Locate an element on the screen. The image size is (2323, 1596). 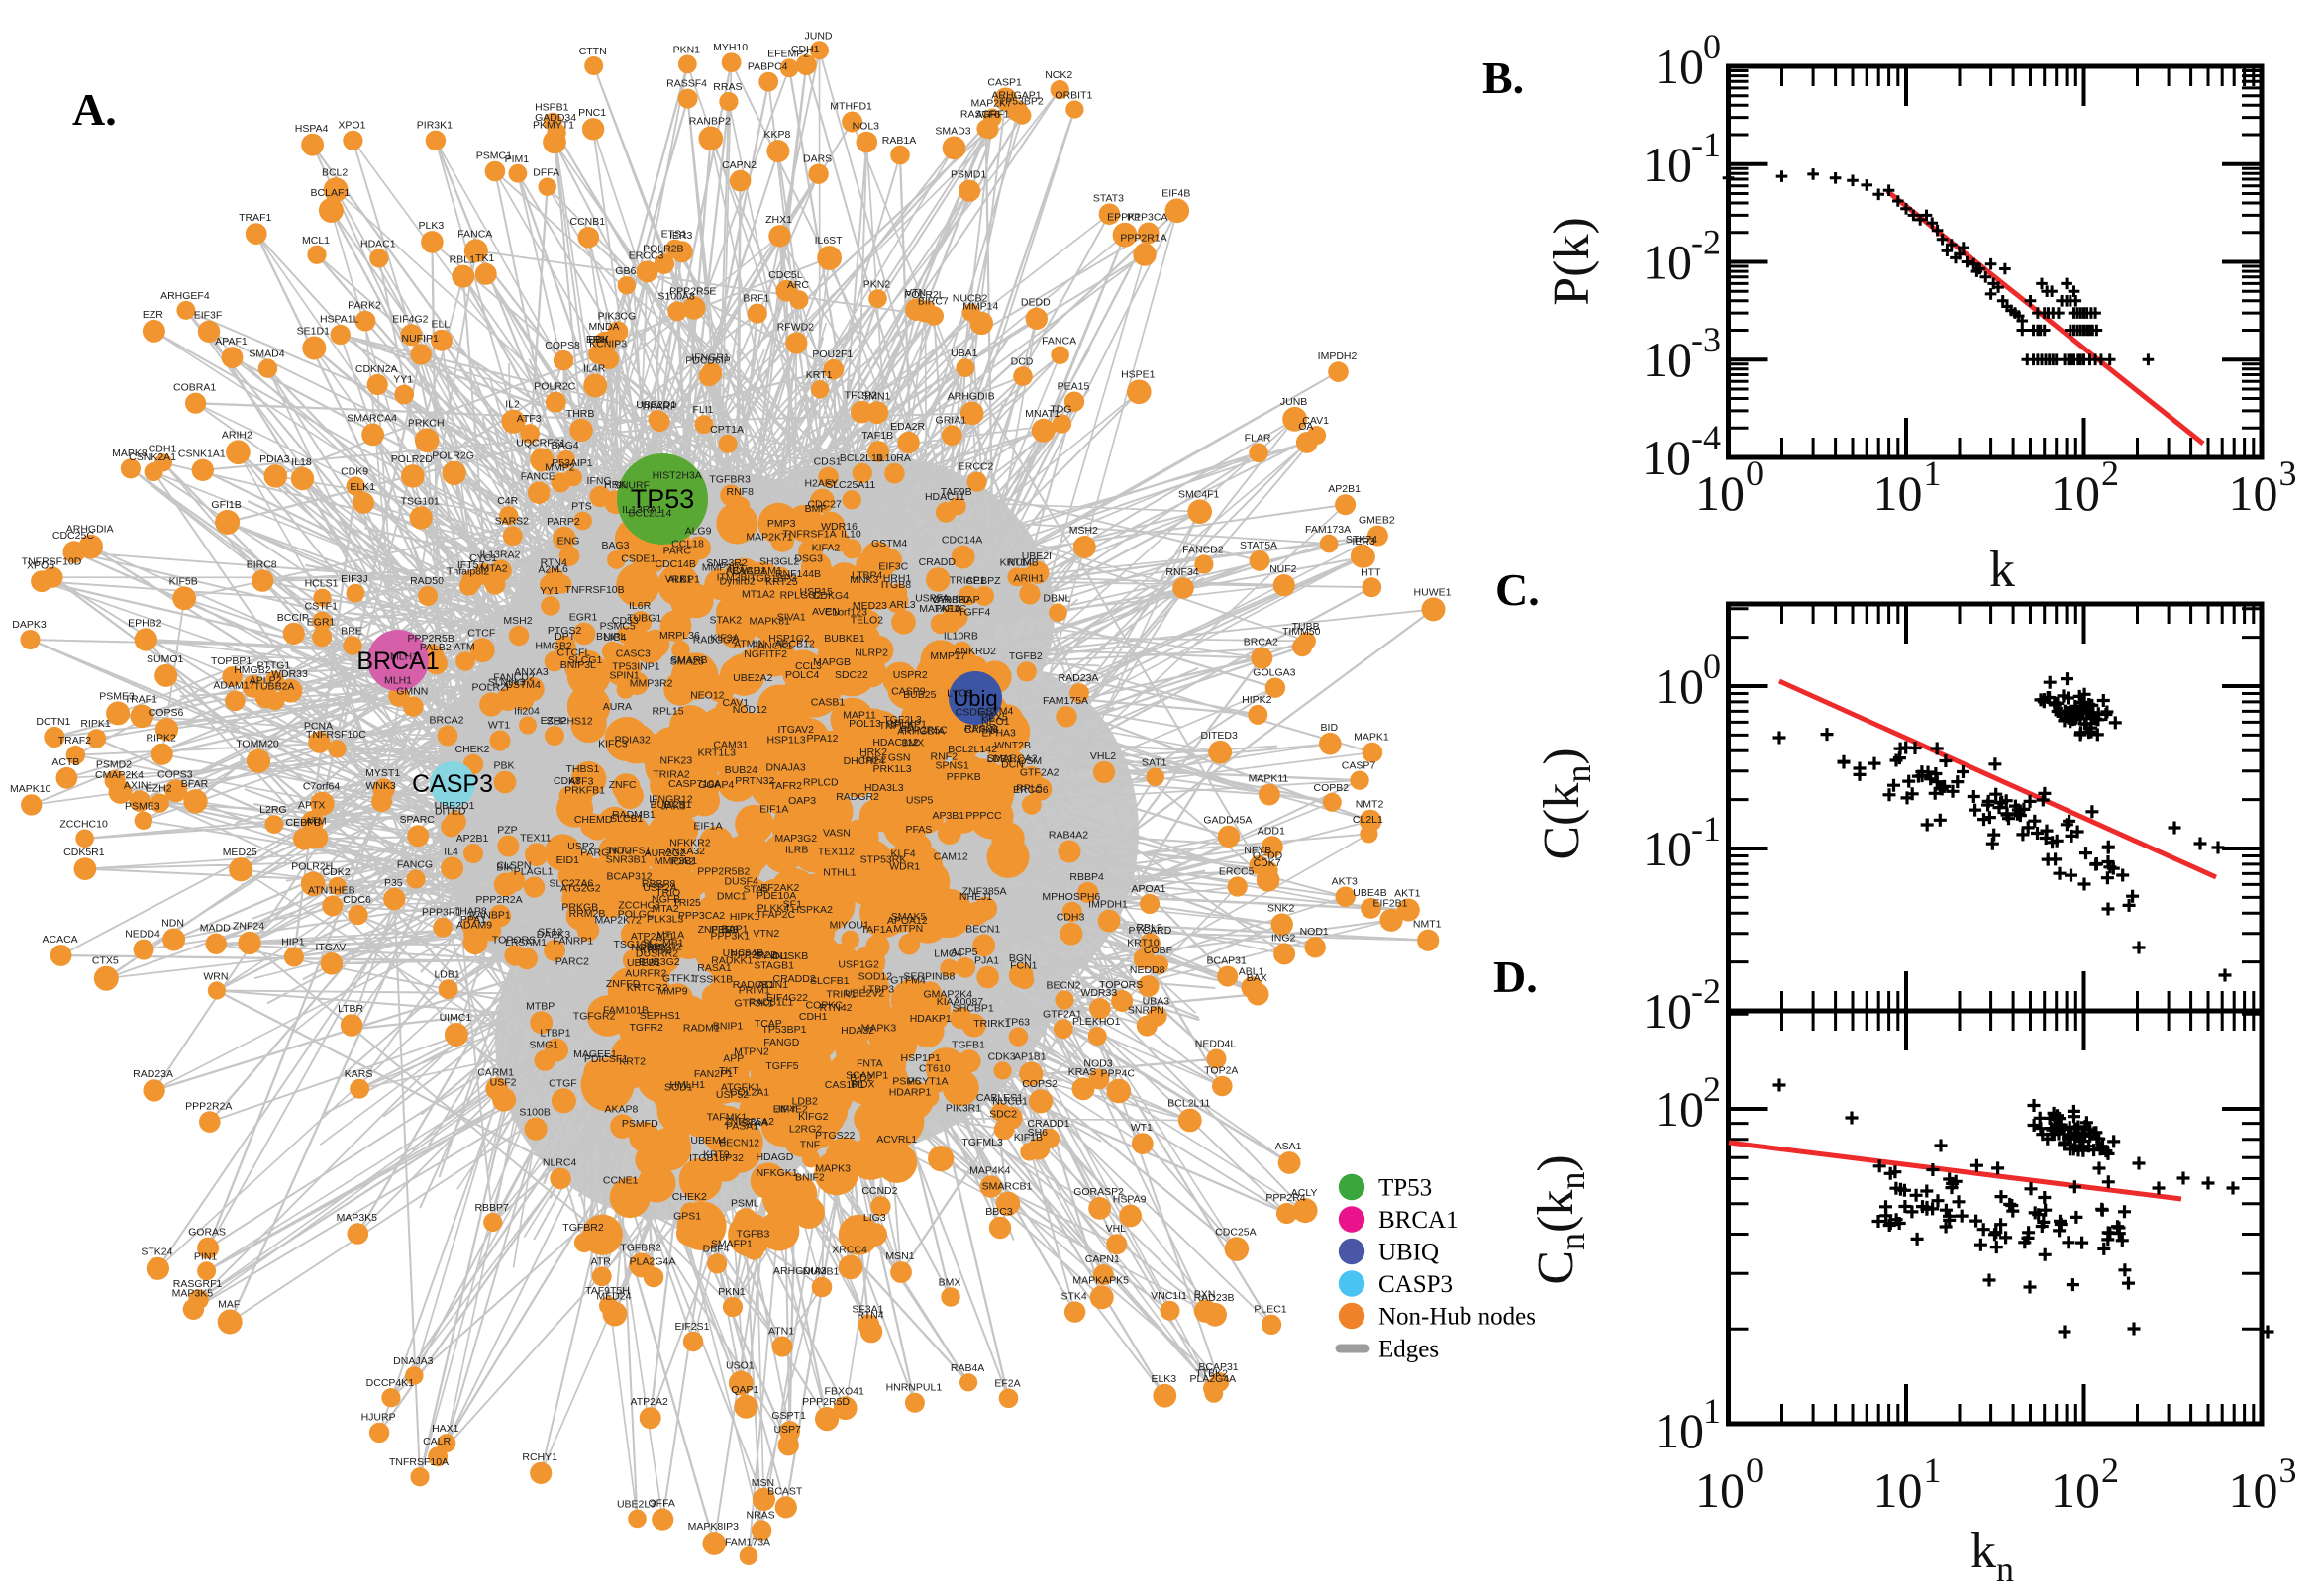
svg-text: 3 is located at coordinates (2288, 473).